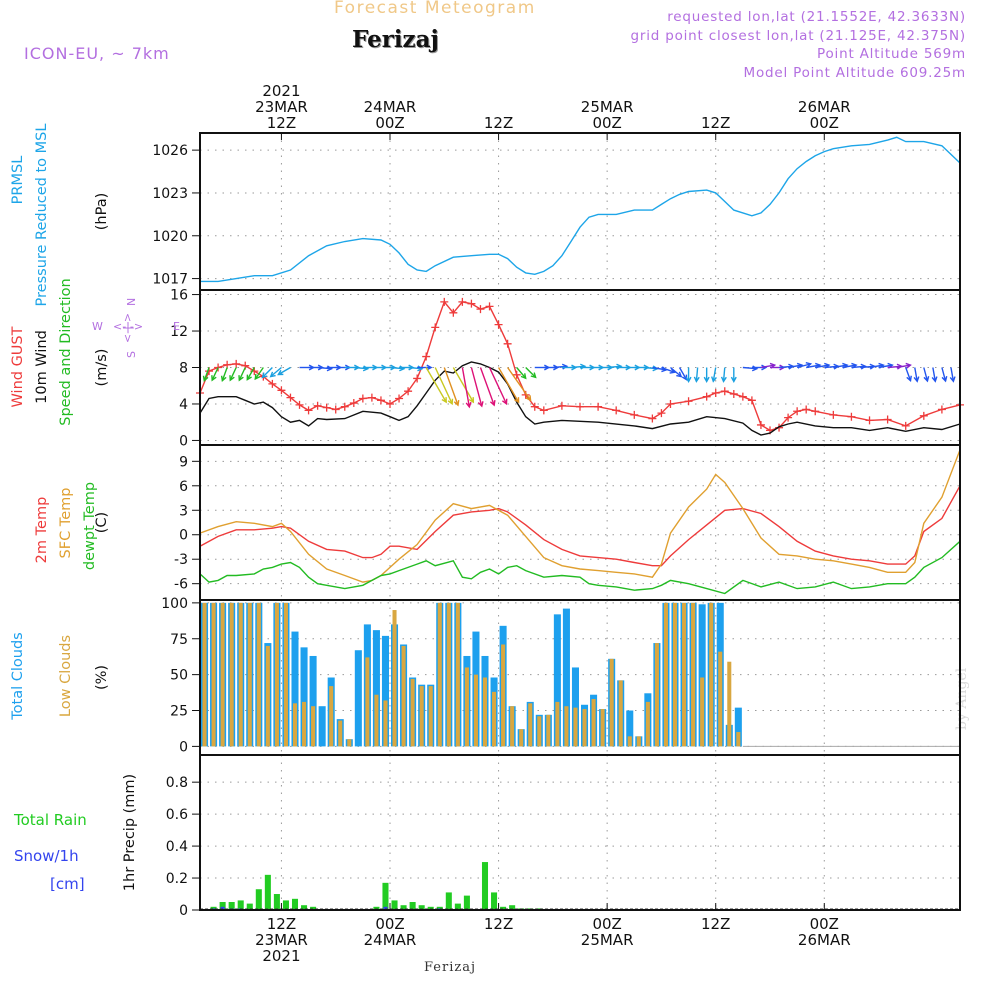 This screenshot has height=1000, width=1000. Describe the element at coordinates (183, 747) in the screenshot. I see `y-tick-label: 0` at that location.